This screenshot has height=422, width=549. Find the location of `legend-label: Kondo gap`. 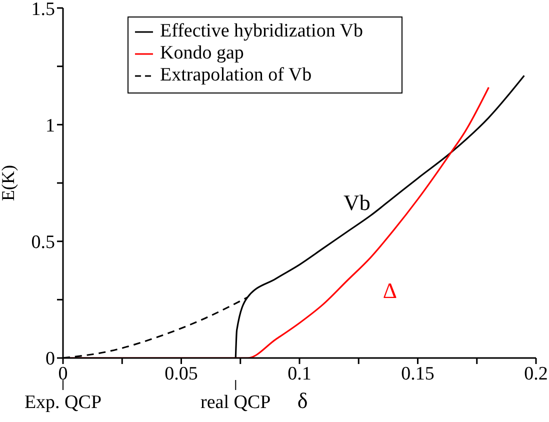

legend-label: Kondo gap is located at coordinates (202, 53).